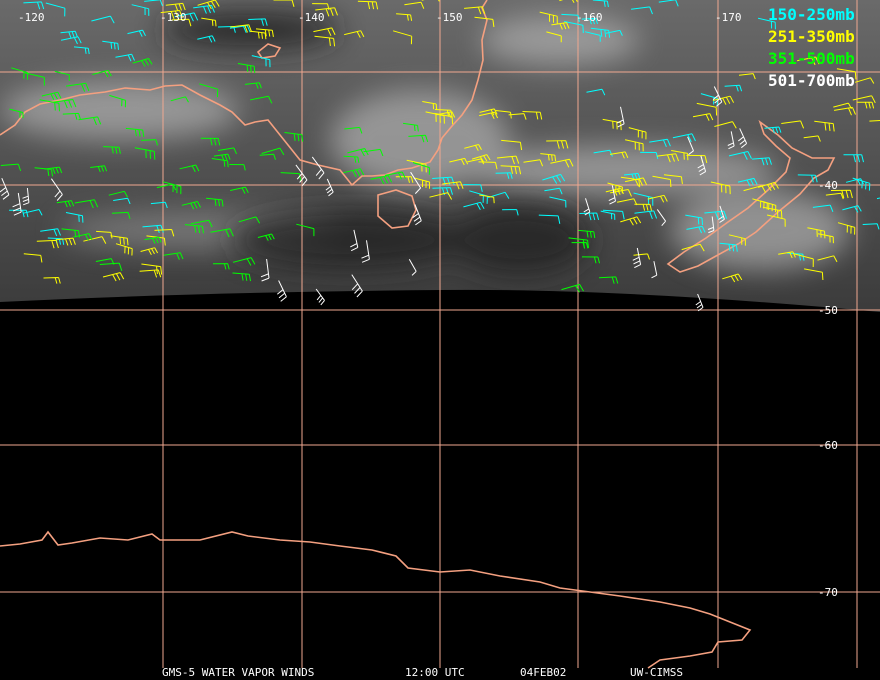 The height and width of the screenshot is (680, 880). I want to click on longitude-label: -170, so click(728, 17).